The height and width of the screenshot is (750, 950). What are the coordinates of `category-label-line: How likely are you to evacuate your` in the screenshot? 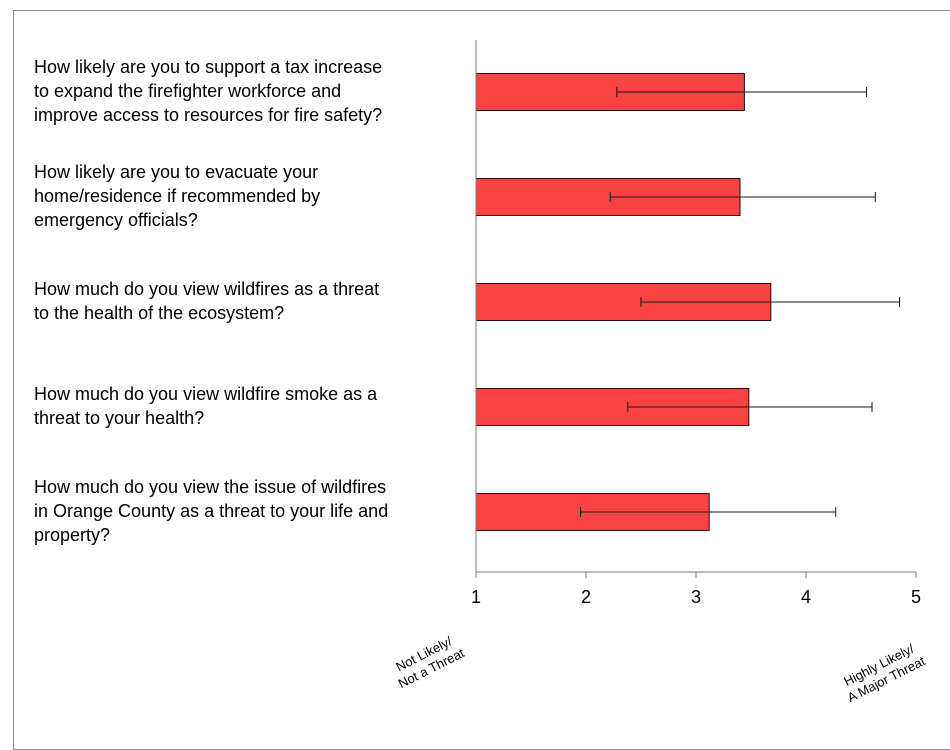 It's located at (176, 172).